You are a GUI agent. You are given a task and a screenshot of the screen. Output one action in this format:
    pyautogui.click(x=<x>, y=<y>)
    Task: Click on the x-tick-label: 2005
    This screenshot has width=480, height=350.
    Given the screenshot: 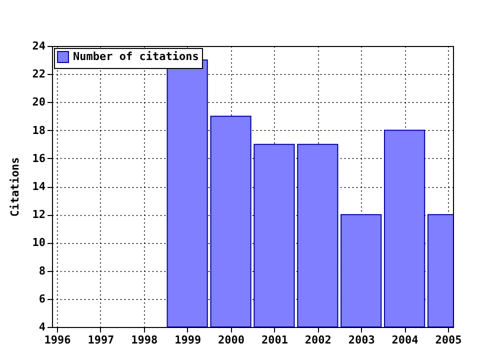 What is the action you would take?
    pyautogui.click(x=448, y=340)
    